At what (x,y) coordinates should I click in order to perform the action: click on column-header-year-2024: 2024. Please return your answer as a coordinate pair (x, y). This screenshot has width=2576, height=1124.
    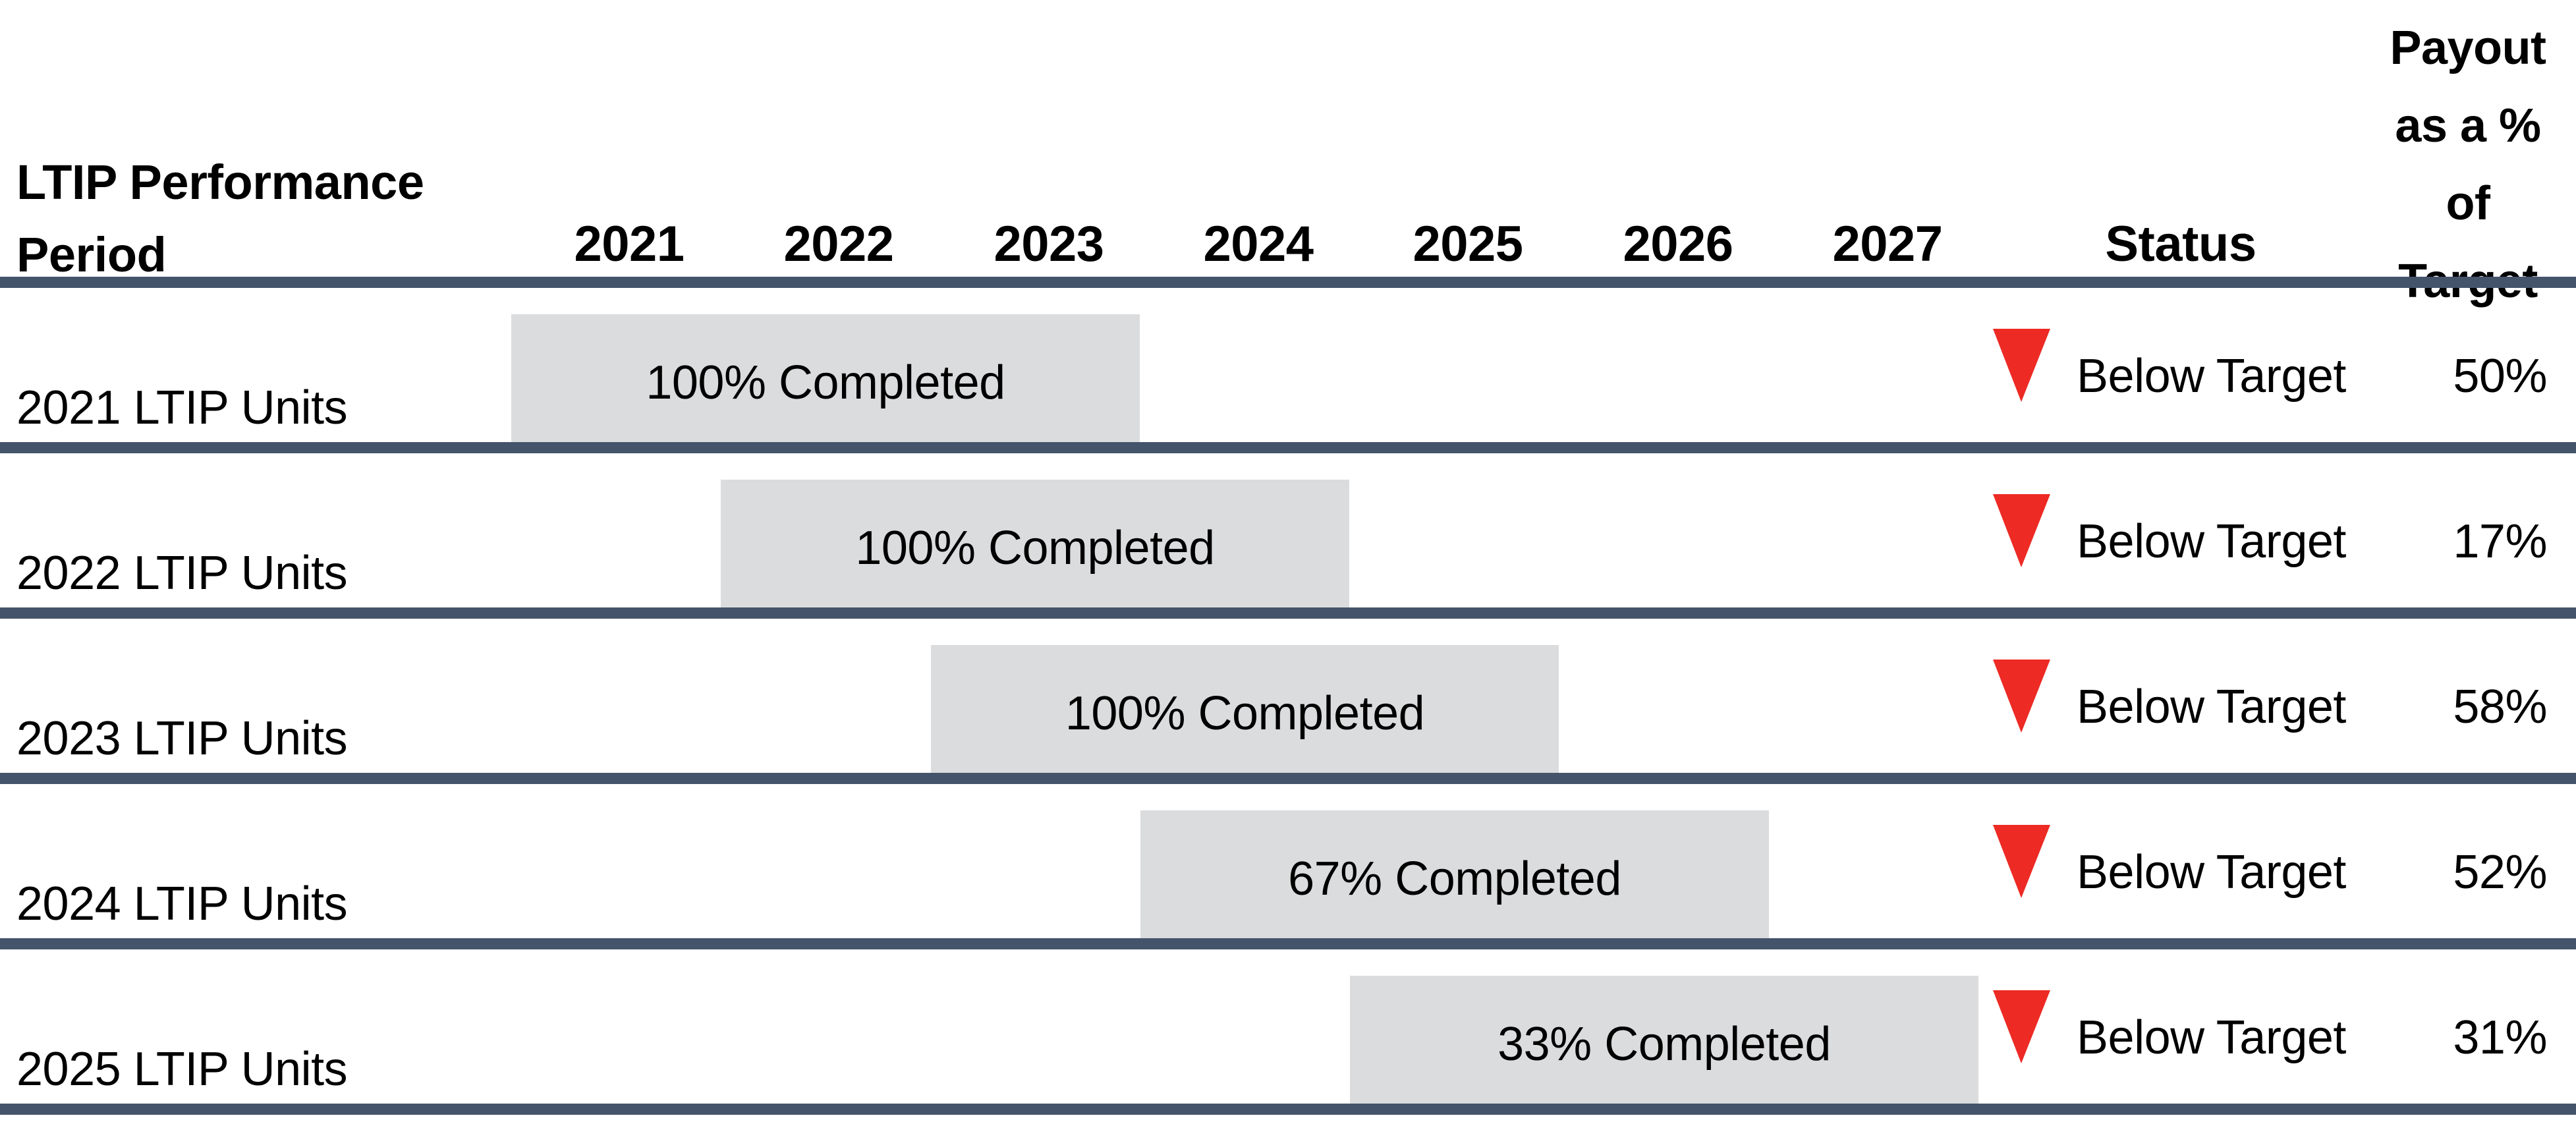
    Looking at the image, I should click on (1258, 244).